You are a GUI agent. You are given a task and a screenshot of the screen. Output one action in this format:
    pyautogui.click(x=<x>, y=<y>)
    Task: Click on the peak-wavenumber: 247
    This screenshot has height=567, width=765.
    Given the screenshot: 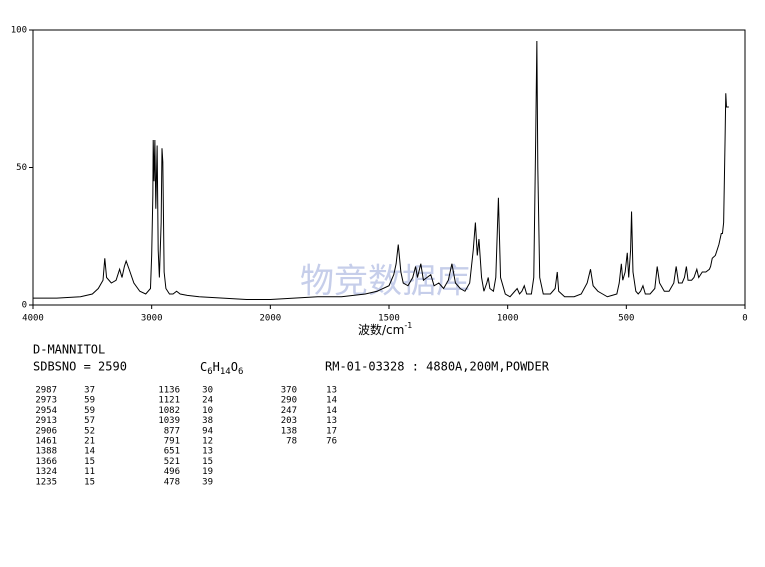 What is the action you would take?
    pyautogui.click(x=289, y=411)
    